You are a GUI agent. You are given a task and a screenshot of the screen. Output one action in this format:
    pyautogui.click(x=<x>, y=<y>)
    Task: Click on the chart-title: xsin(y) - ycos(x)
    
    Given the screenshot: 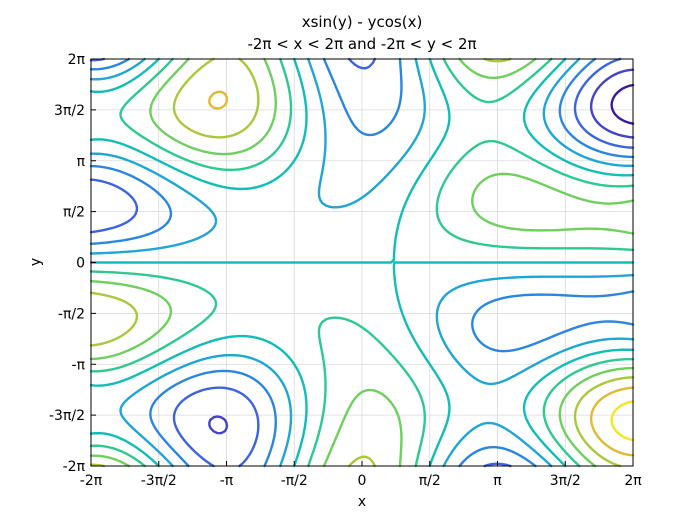 What is the action you would take?
    pyautogui.click(x=362, y=22)
    